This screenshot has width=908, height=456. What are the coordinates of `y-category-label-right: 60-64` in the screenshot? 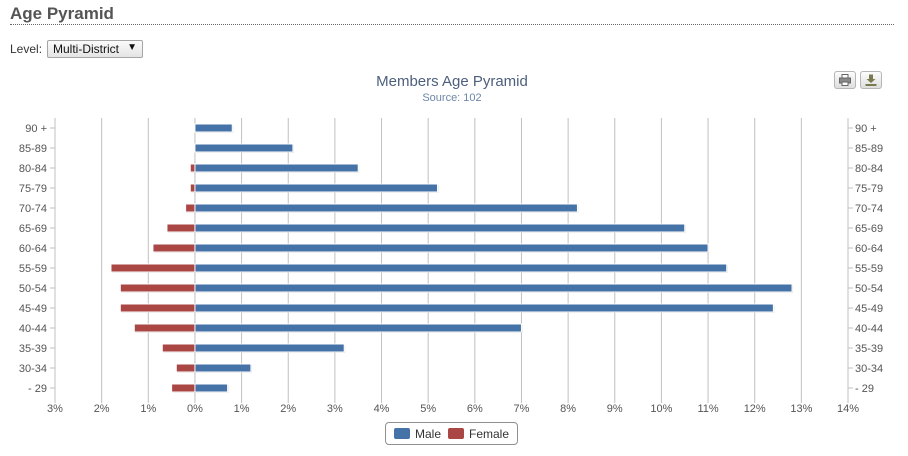 It's located at (869, 249).